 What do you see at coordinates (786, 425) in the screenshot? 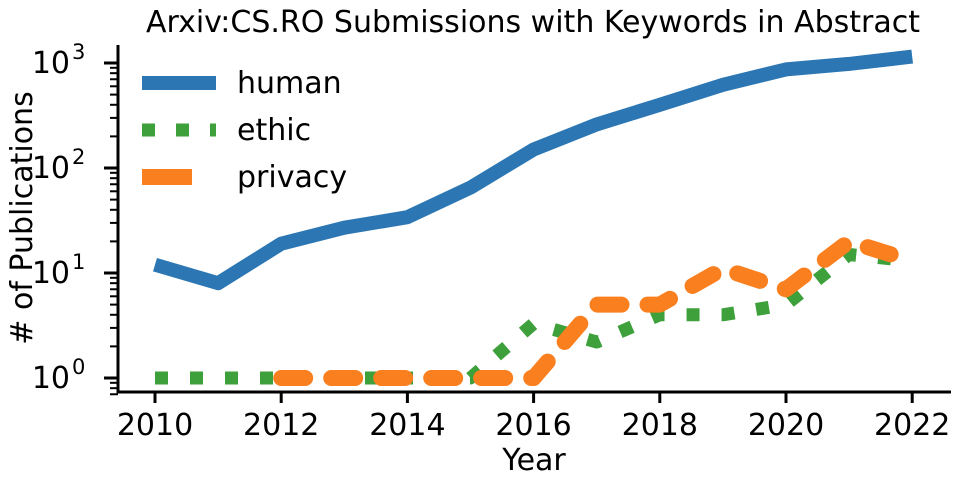
I see `x-tick-label: 2020` at bounding box center [786, 425].